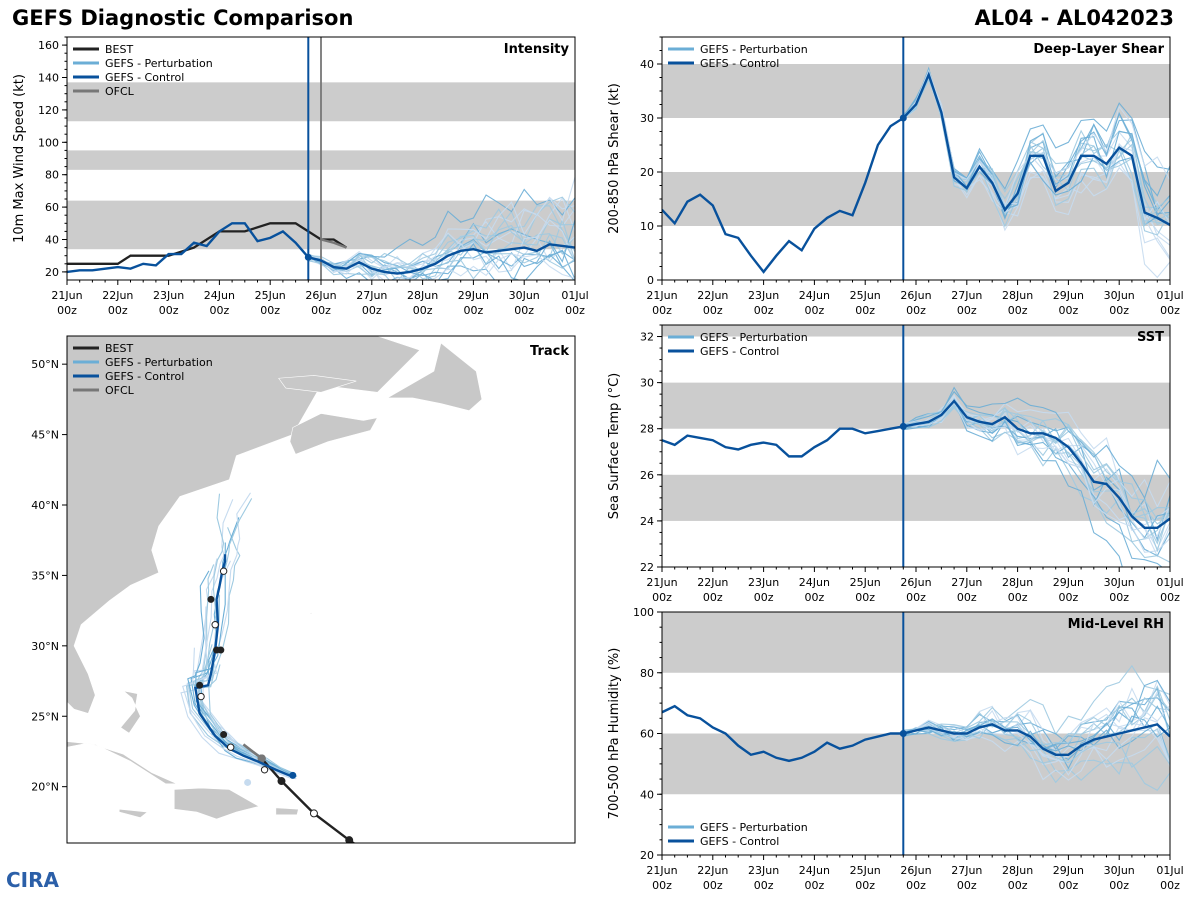  I want to click on control-track, so click(244, 666).